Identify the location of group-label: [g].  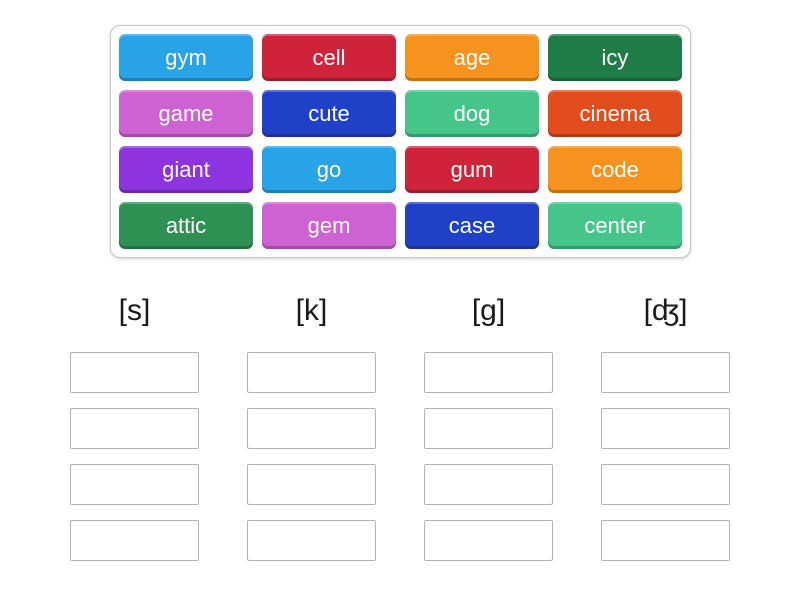
(488, 310).